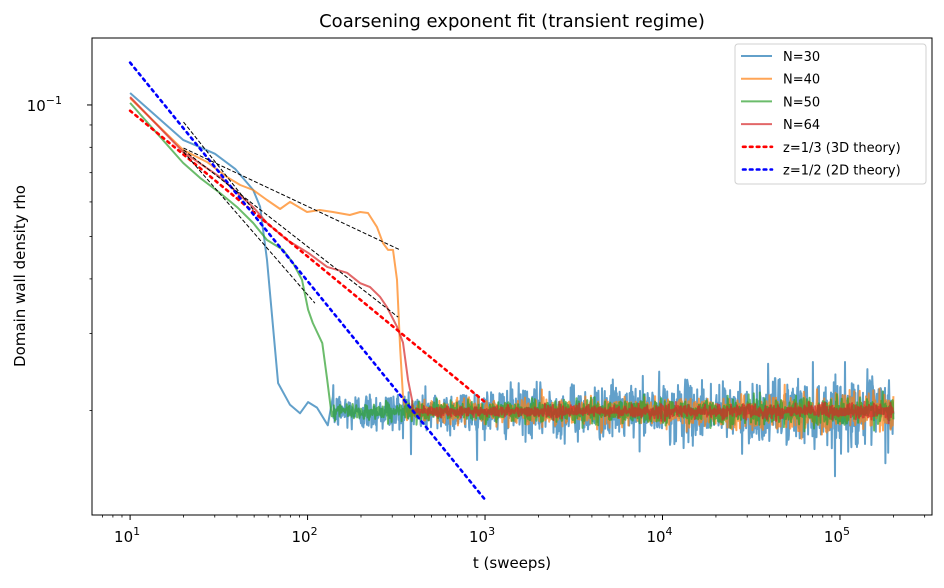 The height and width of the screenshot is (588, 944). Describe the element at coordinates (801, 80) in the screenshot. I see `legend-label: N=40` at that location.